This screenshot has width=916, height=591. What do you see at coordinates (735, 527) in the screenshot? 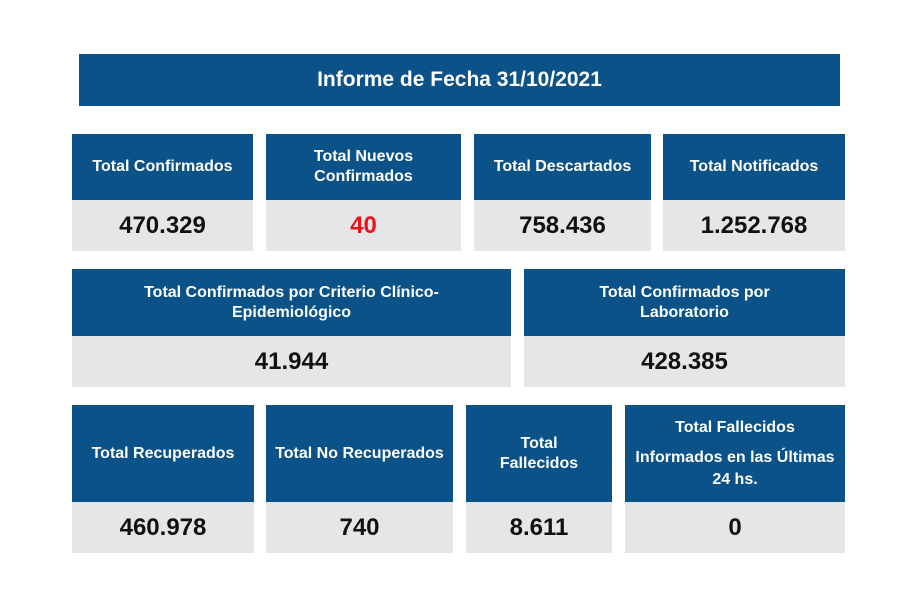
I see `card-value: 0` at bounding box center [735, 527].